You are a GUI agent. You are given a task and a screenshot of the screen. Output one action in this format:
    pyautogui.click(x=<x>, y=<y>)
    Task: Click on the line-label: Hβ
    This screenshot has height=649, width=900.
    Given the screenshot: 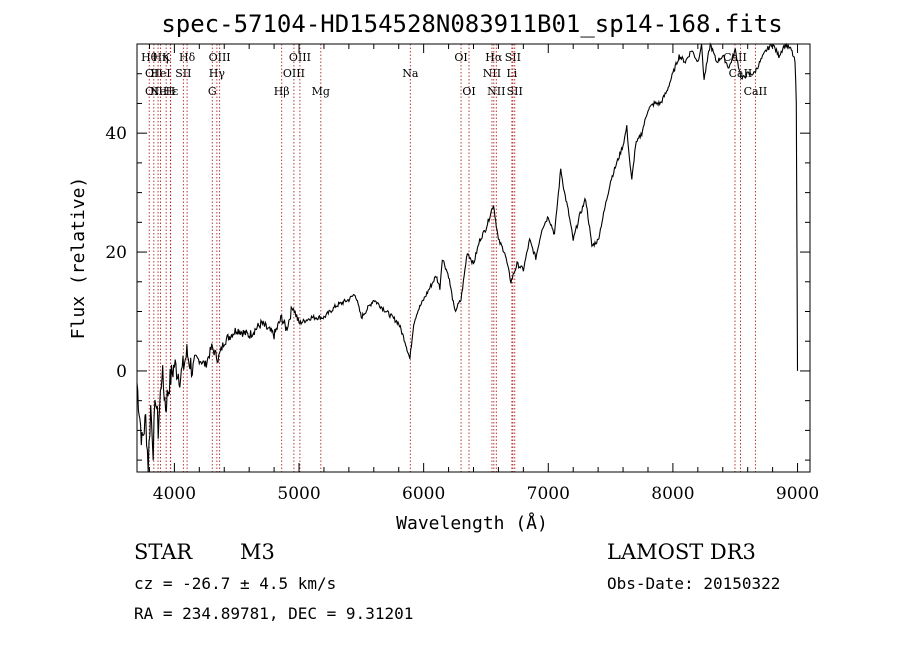 What is the action you would take?
    pyautogui.click(x=282, y=91)
    